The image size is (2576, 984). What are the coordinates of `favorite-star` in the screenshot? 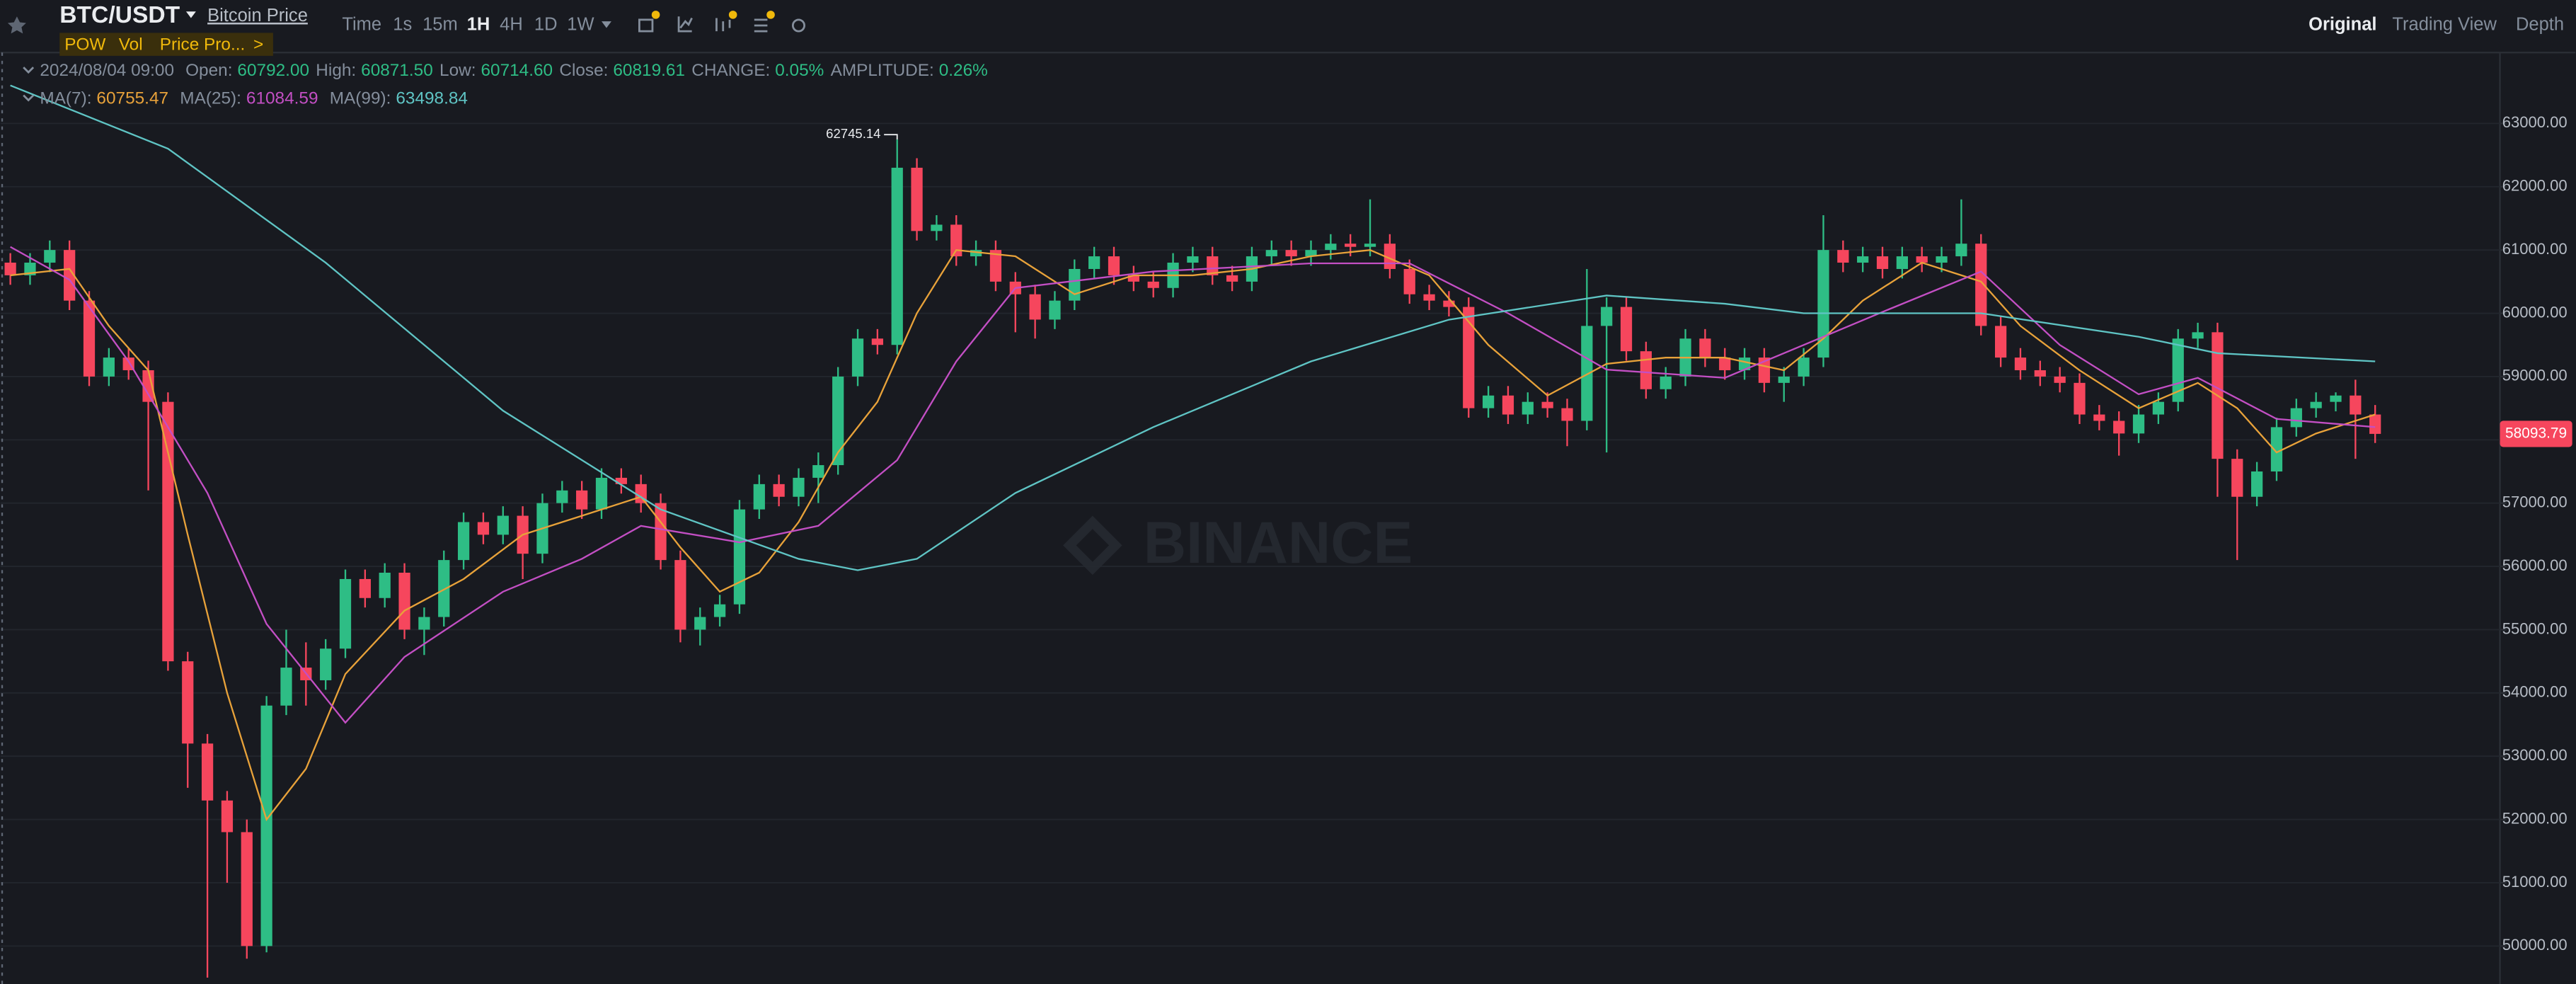 It's located at (16, 25).